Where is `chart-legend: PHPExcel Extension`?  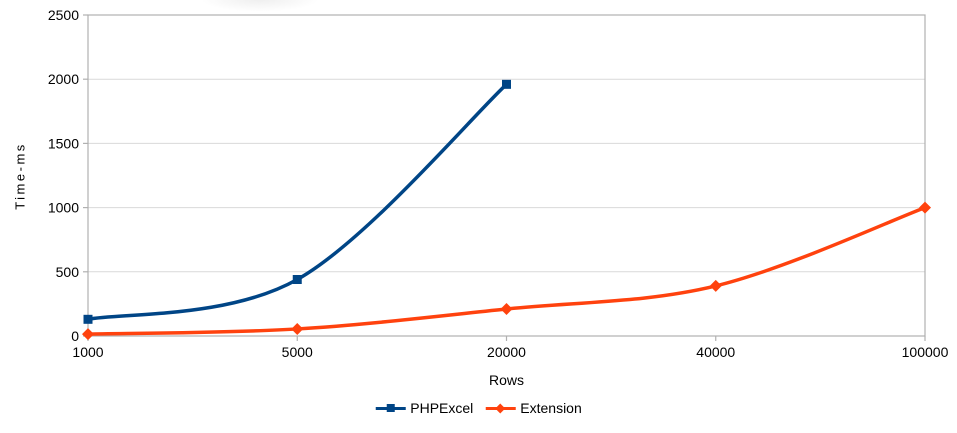
chart-legend: PHPExcel Extension is located at coordinates (478, 408).